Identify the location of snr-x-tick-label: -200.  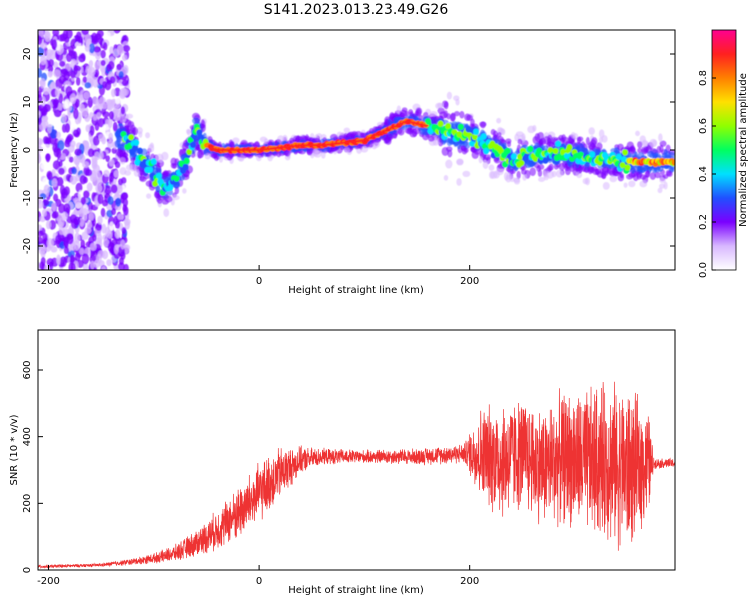
(48, 581).